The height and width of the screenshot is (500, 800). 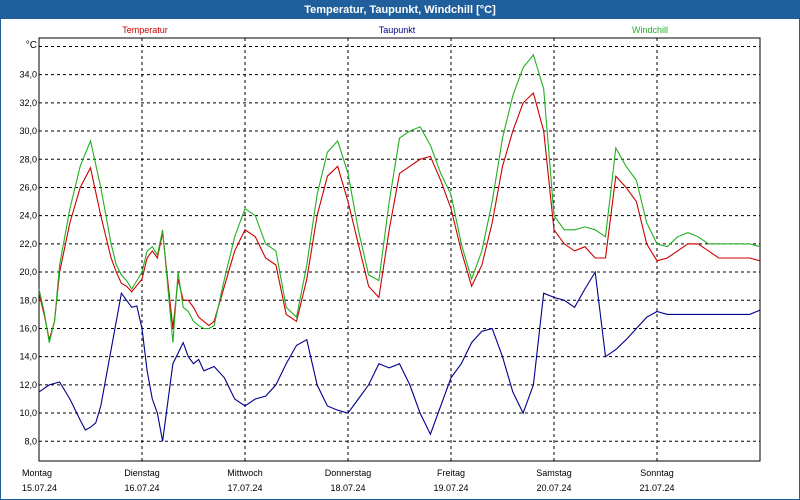 What do you see at coordinates (30, 441) in the screenshot?
I see `y-tick-label: 8,0` at bounding box center [30, 441].